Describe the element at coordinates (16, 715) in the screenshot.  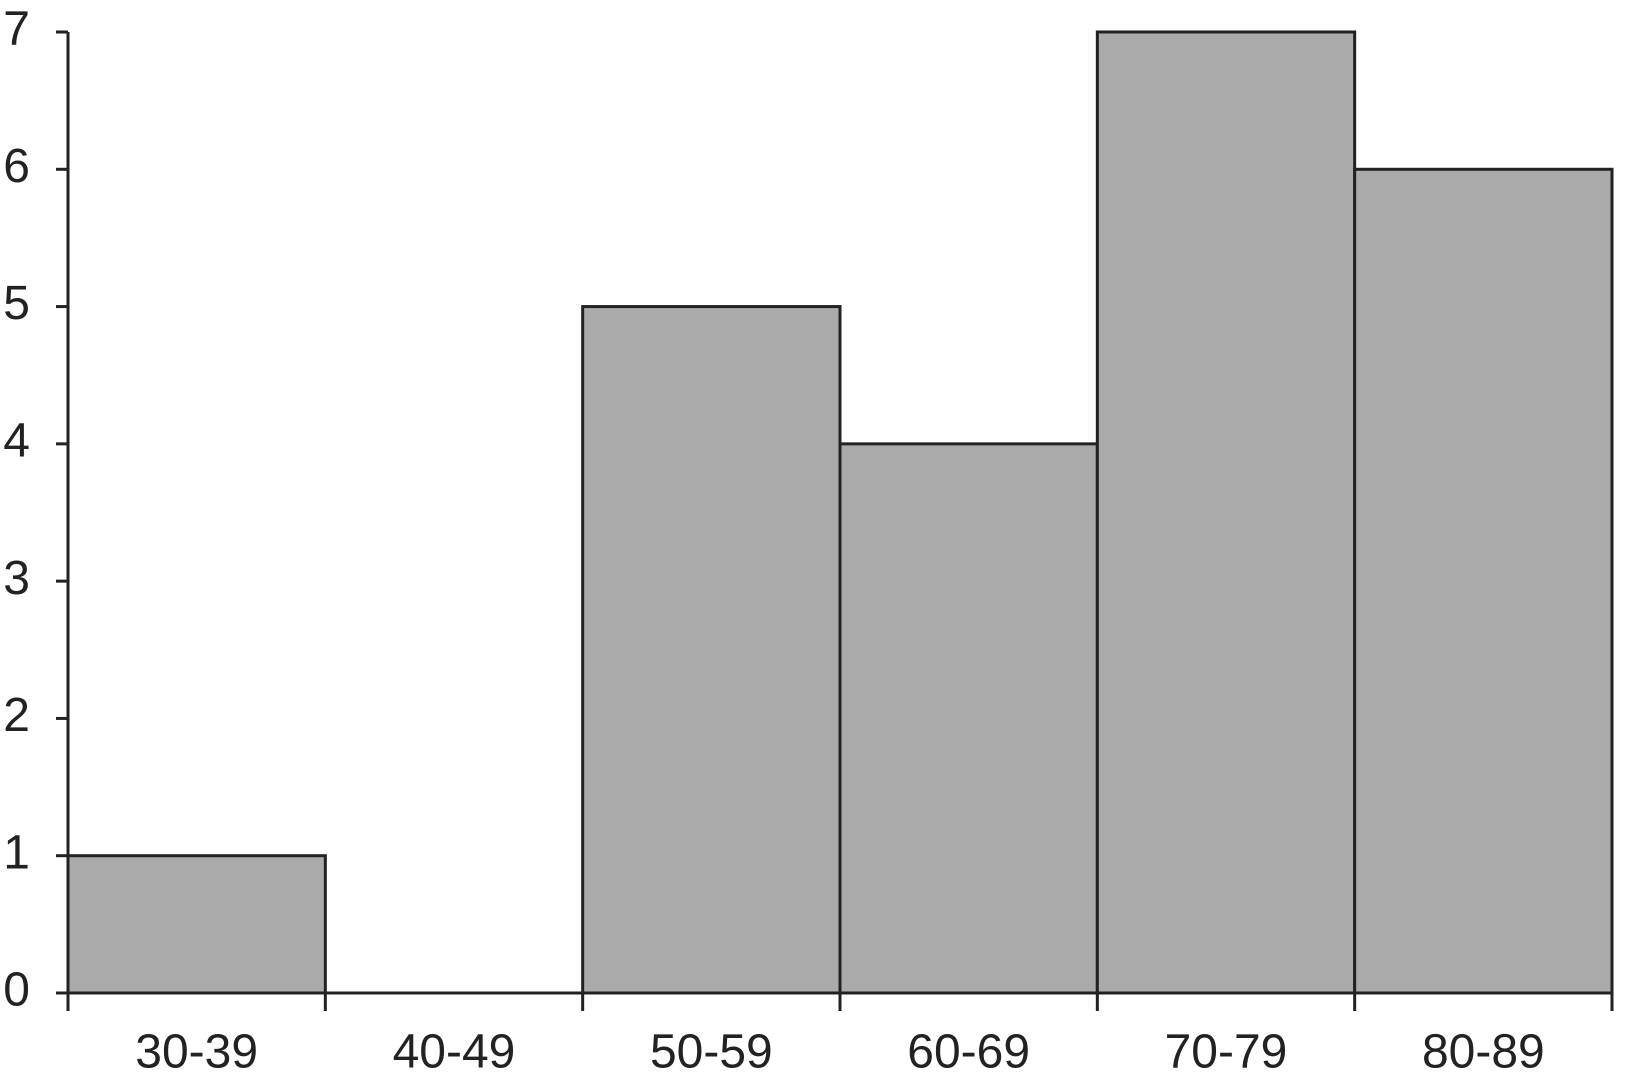
I see `y-tick-label: 2` at that location.